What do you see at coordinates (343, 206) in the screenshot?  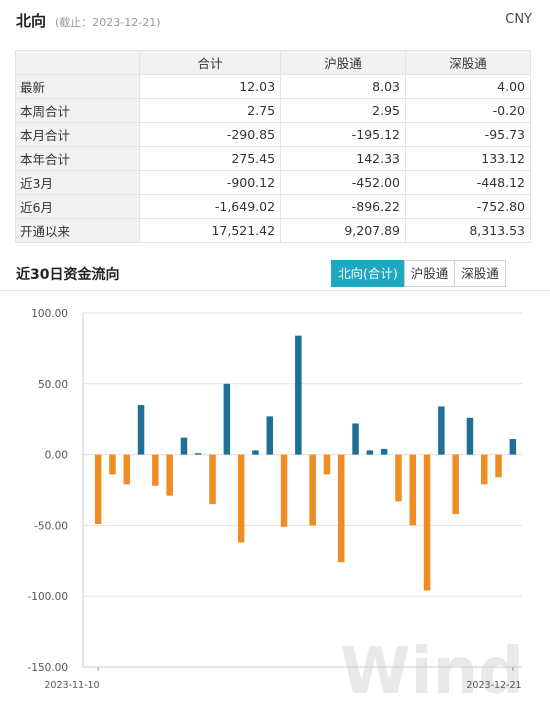 I see `table-cell: -896.22` at bounding box center [343, 206].